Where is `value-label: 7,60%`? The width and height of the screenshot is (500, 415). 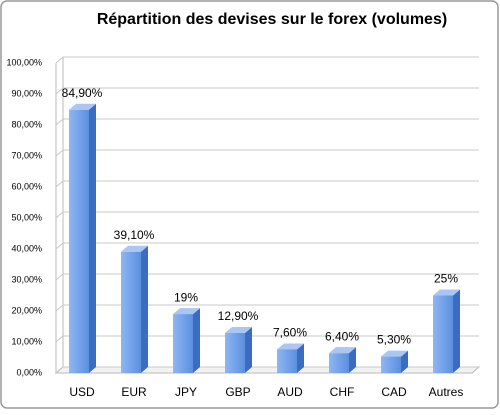 value-label: 7,60% is located at coordinates (290, 333).